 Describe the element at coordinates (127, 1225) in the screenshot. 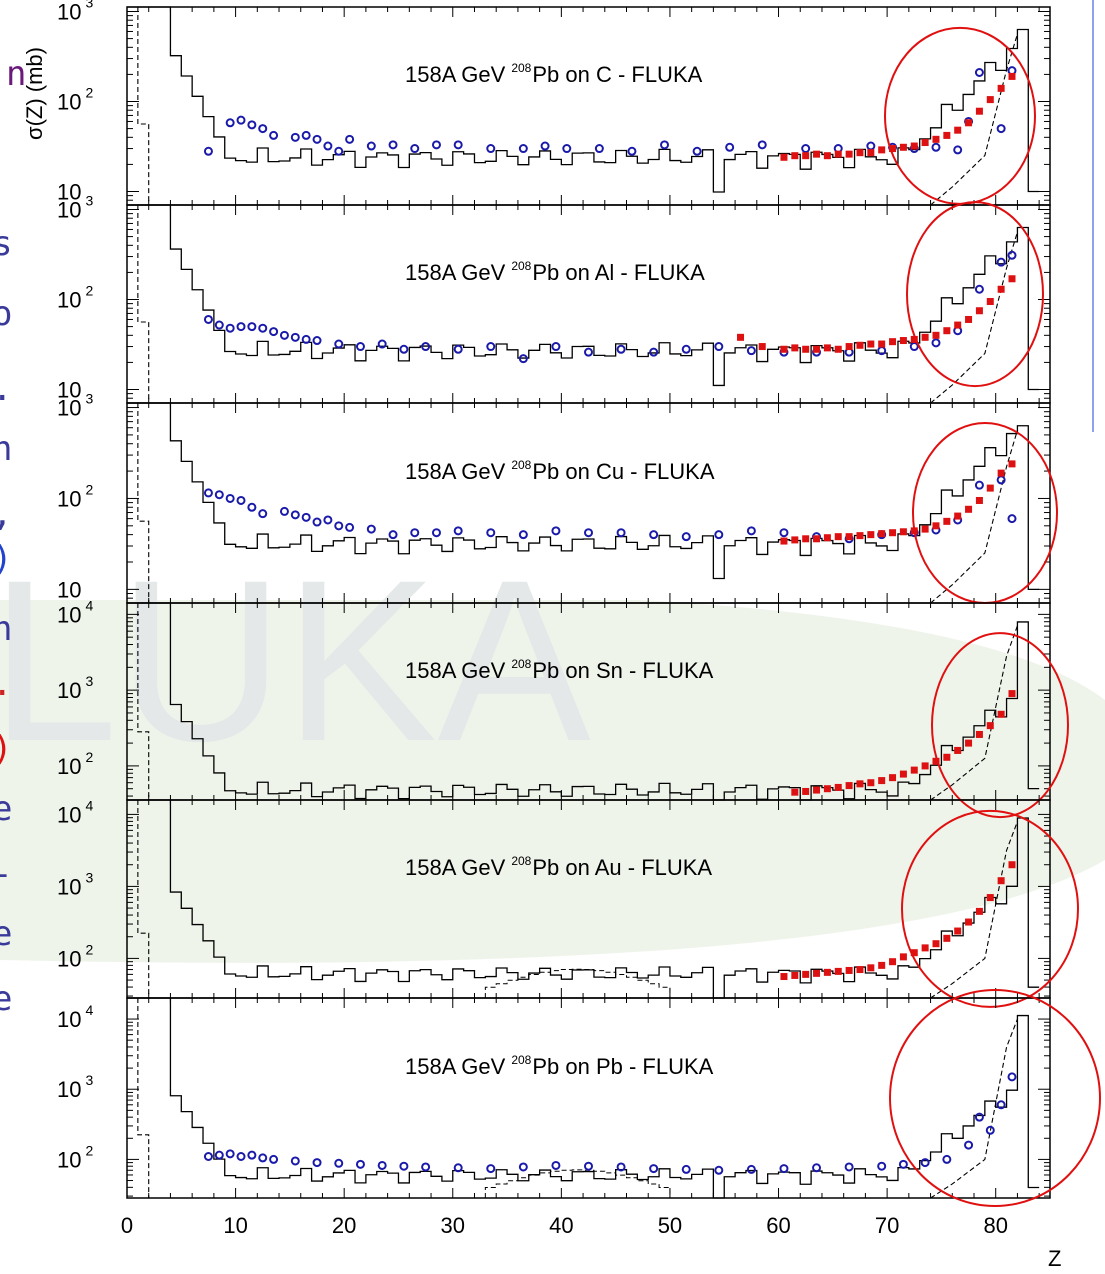

I see `x-tick-label: 0` at that location.